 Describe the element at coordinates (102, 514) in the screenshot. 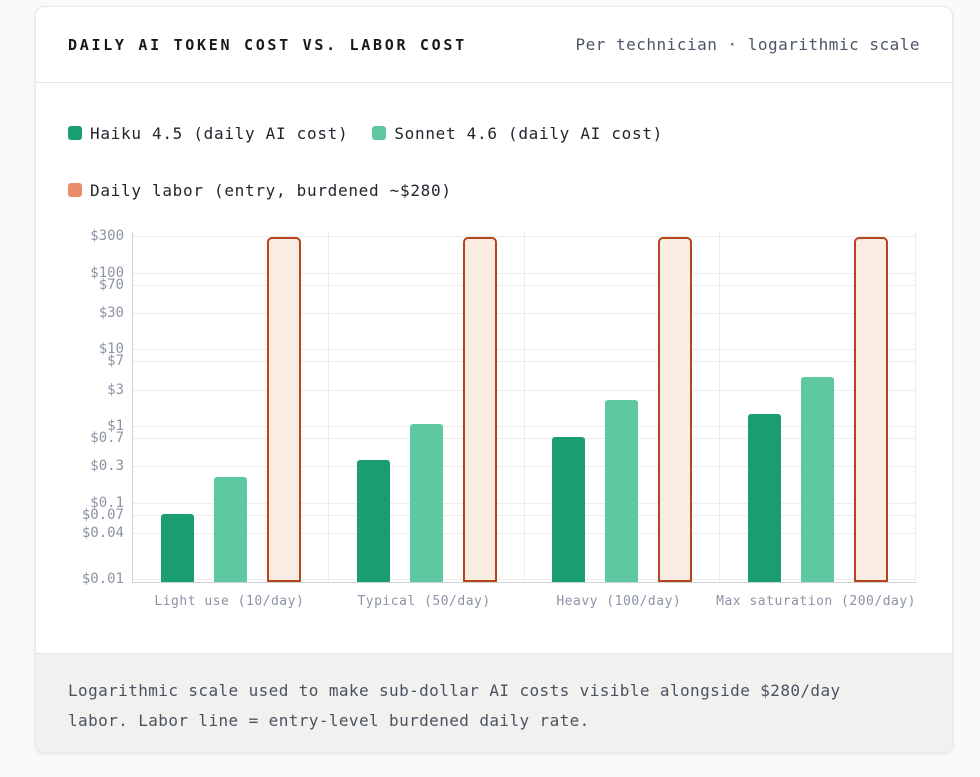

I see `y-tick-label: $0.07` at that location.